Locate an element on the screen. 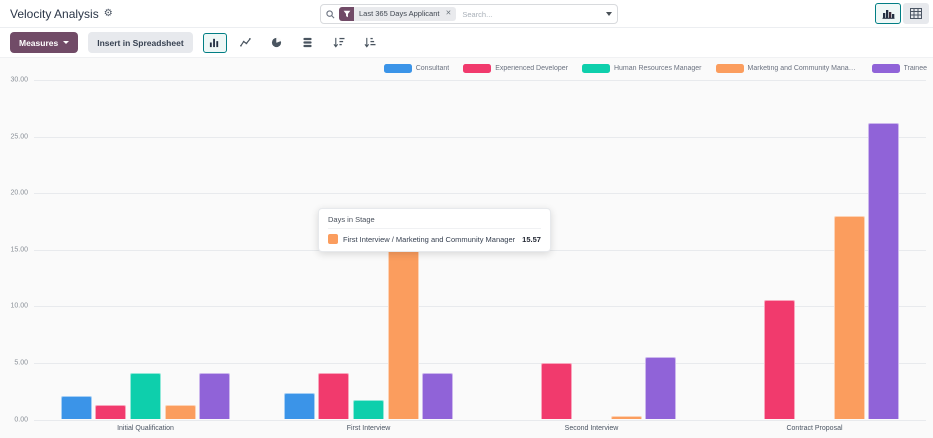  legend-label: Human Resources Manager is located at coordinates (657, 68).